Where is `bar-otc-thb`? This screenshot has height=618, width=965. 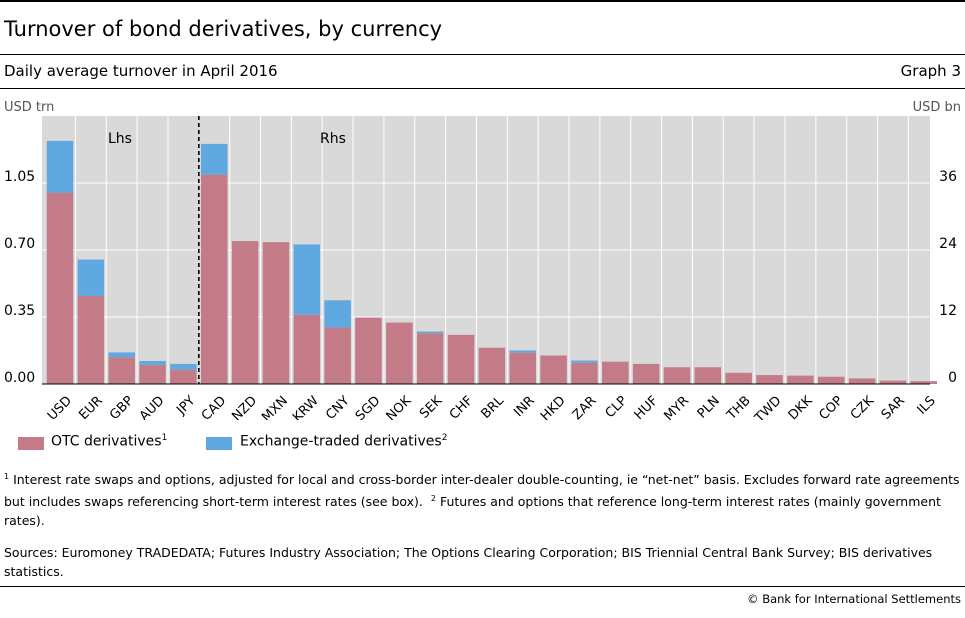 bar-otc-thb is located at coordinates (738, 378).